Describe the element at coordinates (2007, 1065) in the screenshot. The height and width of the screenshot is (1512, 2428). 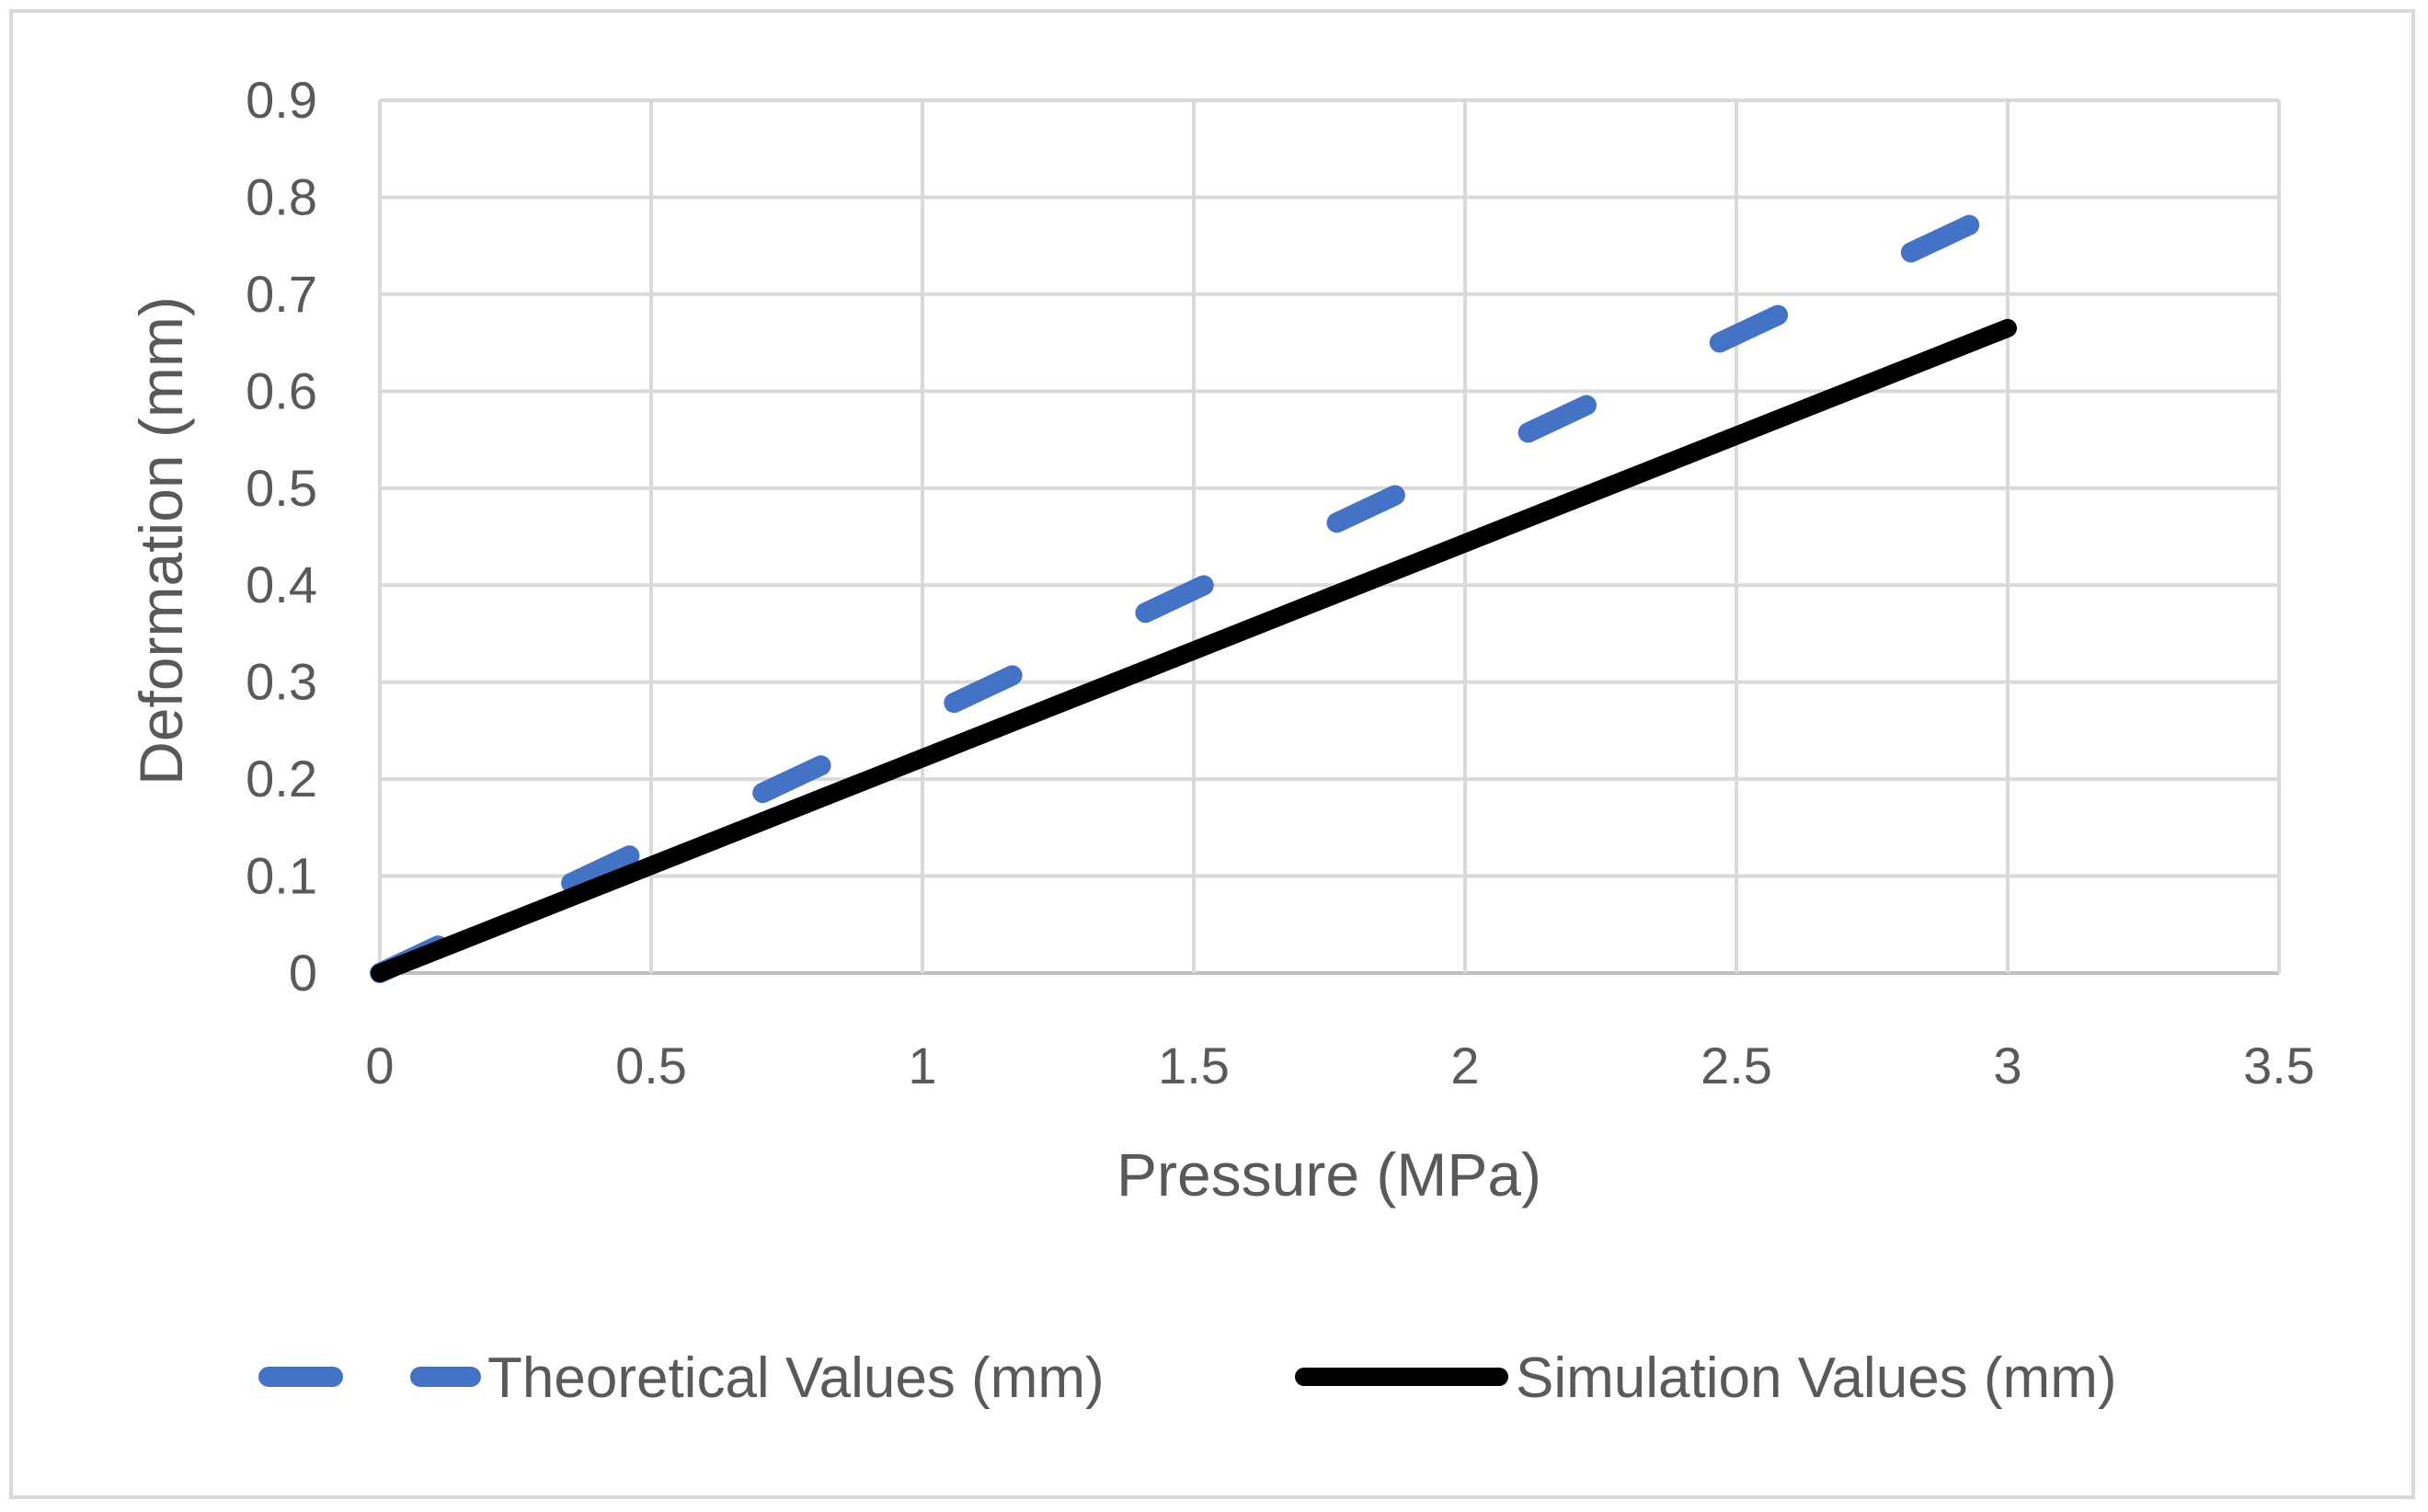
I see `x-tick-label: 3` at that location.